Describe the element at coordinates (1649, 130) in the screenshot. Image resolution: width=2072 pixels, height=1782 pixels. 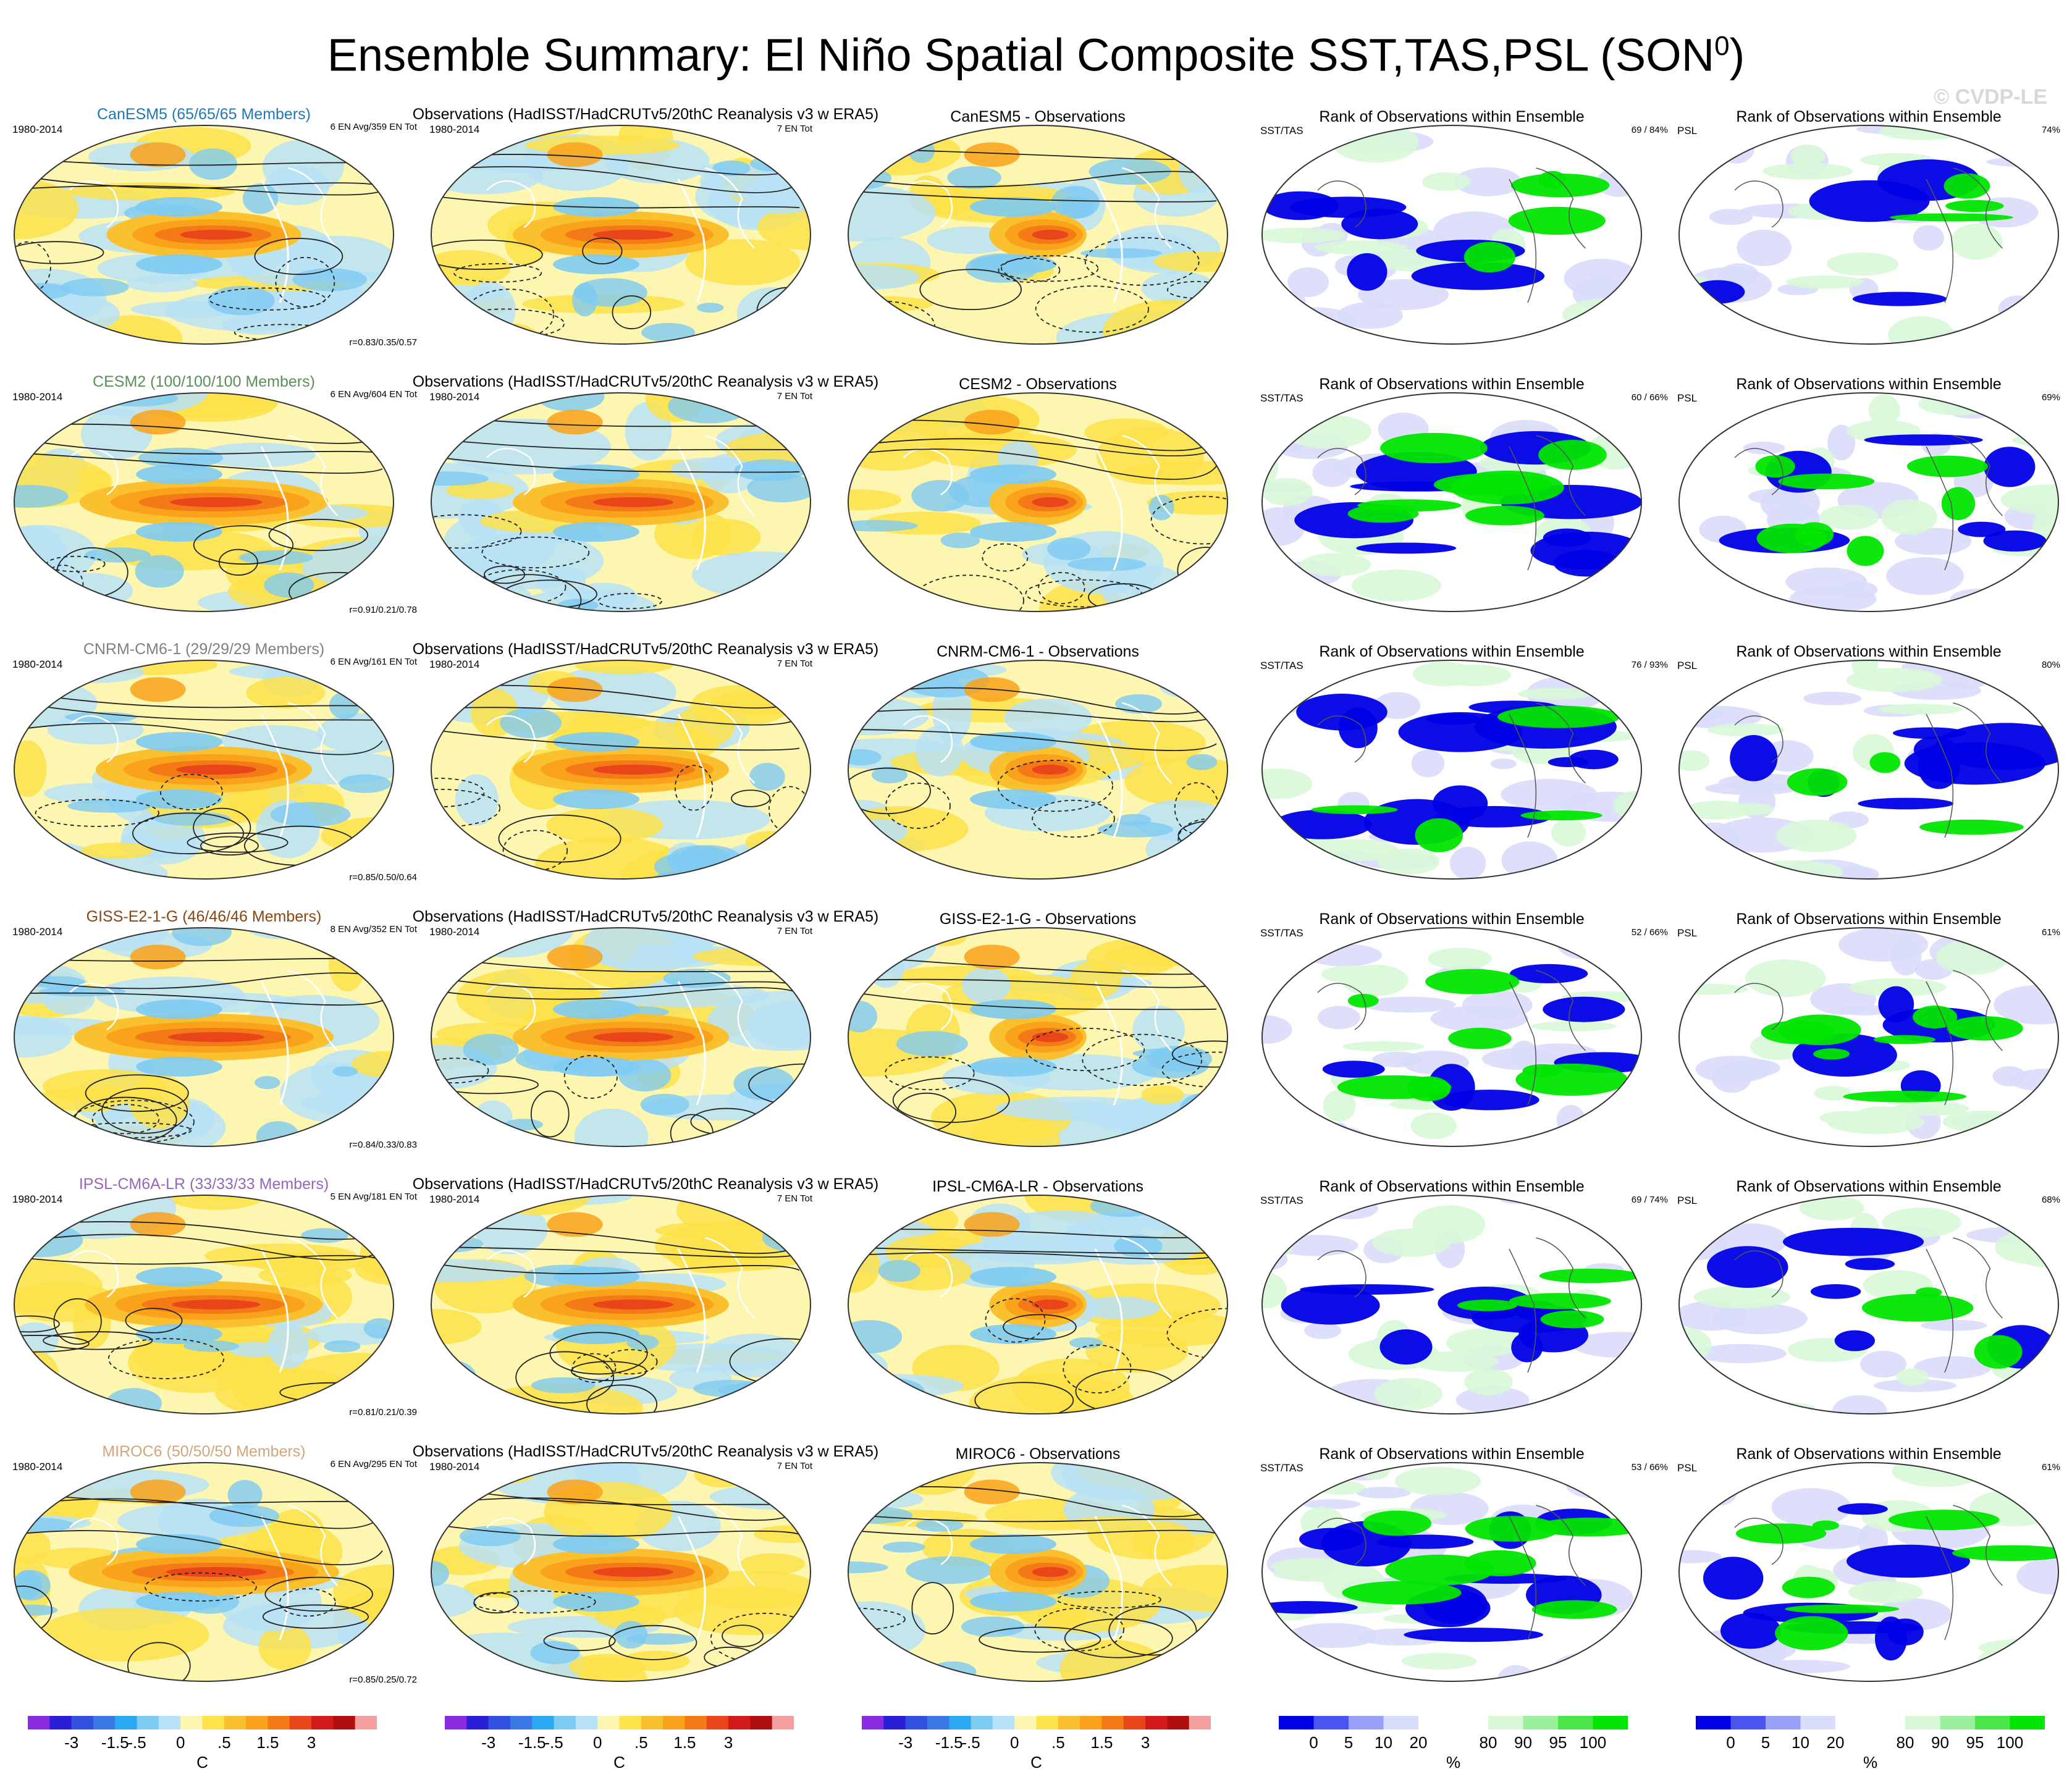
I see `rank-percent: 69 / 84%` at that location.